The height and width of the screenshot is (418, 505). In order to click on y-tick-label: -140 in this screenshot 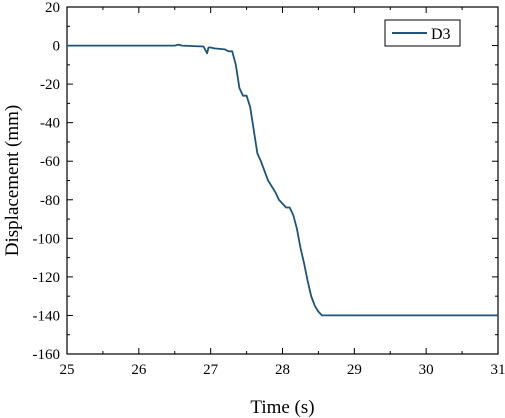, I will do `click(47, 316)`.